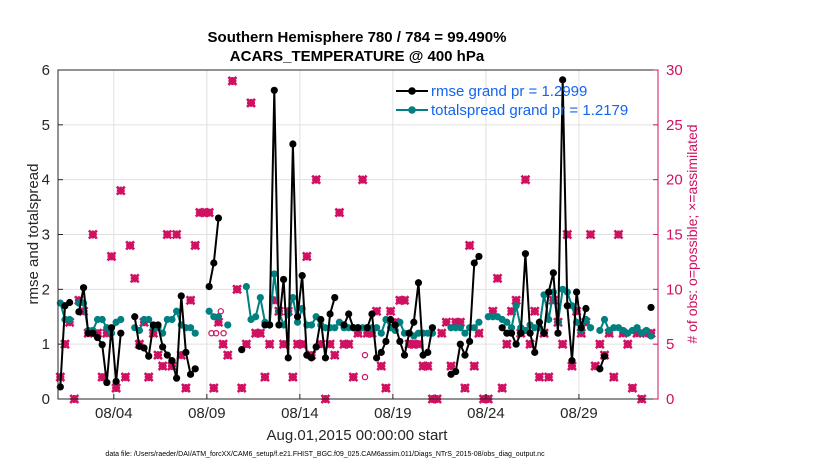  Describe the element at coordinates (357, 37) in the screenshot. I see `chart-title-line1: Southern Hemisphere 780 / 784 = 99.490%` at that location.